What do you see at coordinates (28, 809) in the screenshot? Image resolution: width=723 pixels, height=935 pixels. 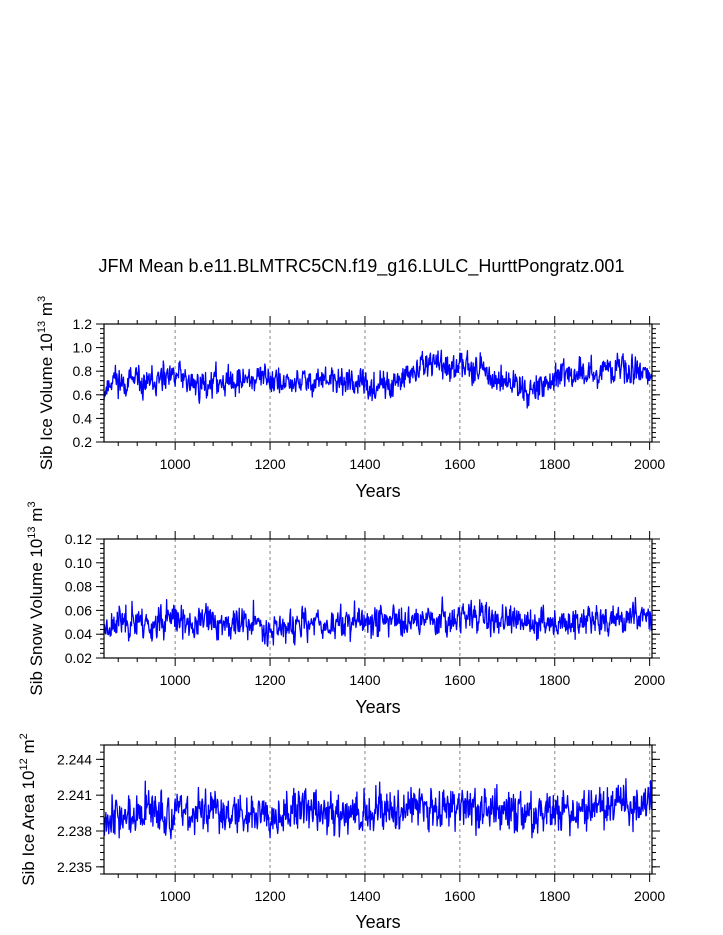 I see `y-axis-label: Sib Ice Area 1012 m2` at bounding box center [28, 809].